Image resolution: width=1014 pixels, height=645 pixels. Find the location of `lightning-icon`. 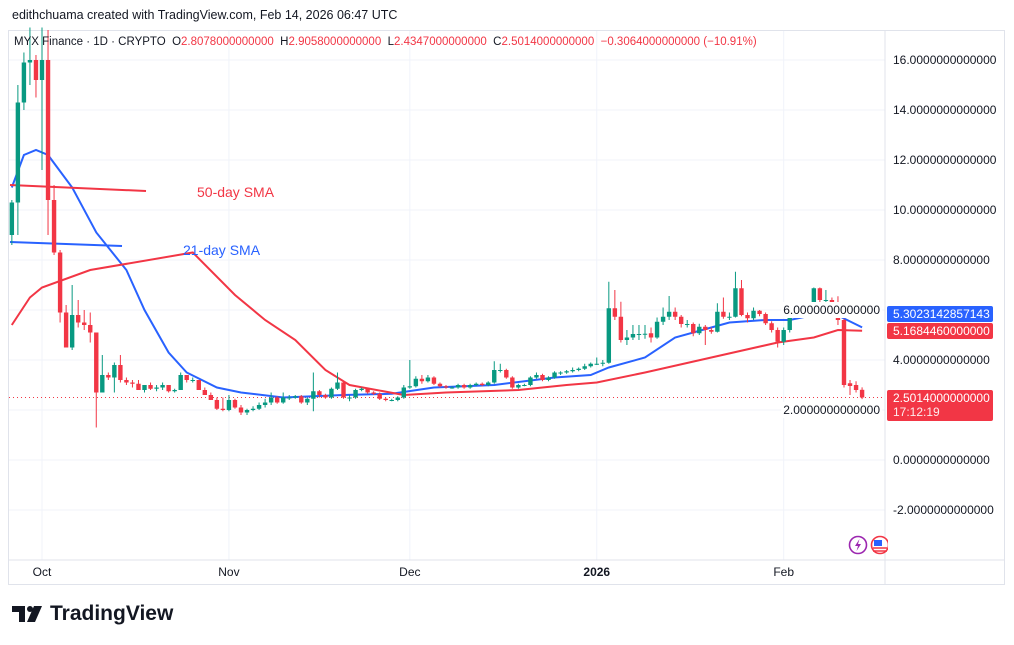

lightning-icon is located at coordinates (858, 545).